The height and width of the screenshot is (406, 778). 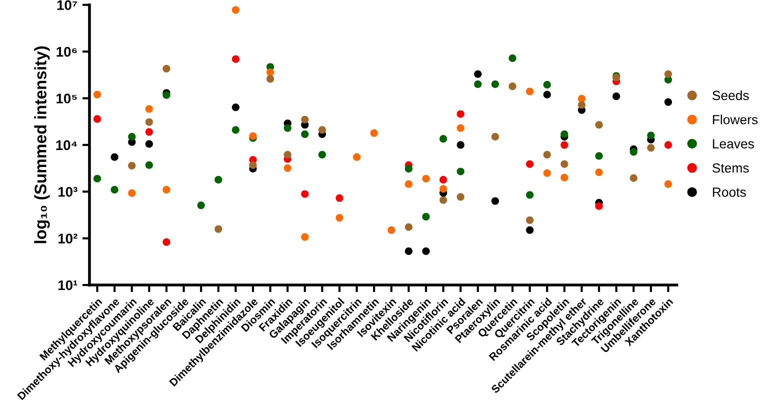 I want to click on legend-label: Seeds, so click(x=730, y=95).